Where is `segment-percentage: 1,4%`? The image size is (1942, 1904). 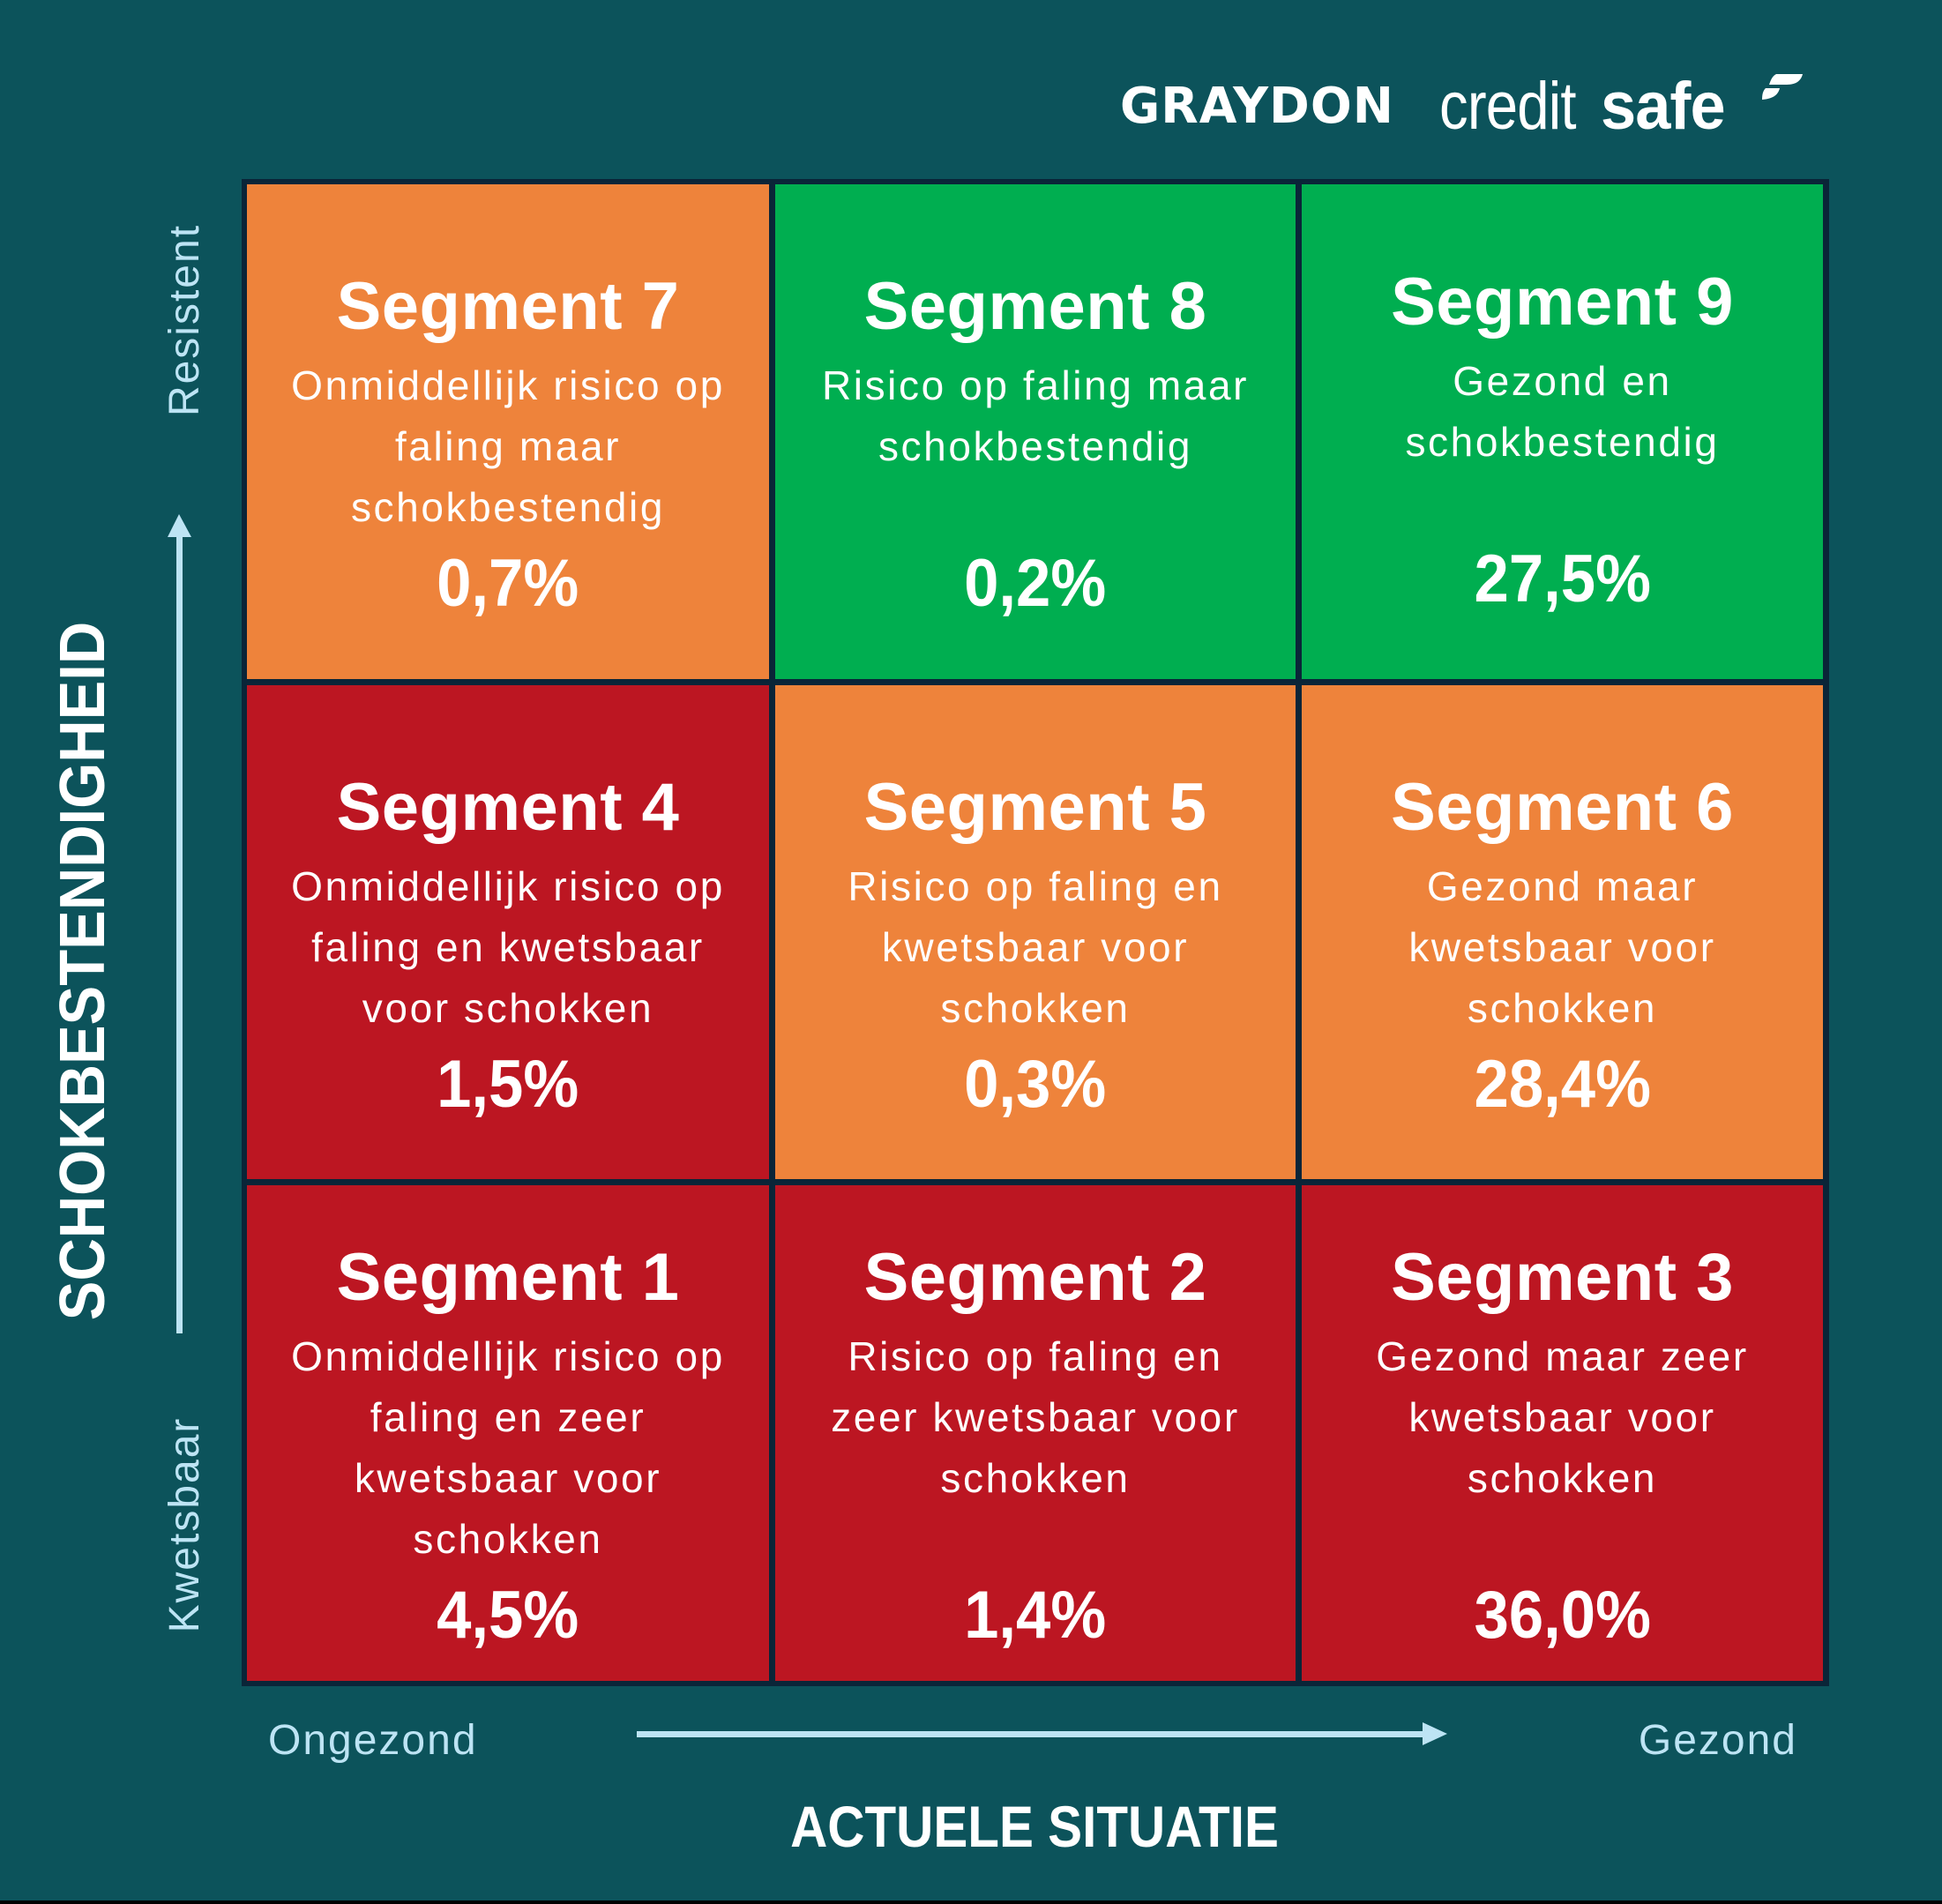
segment-percentage: 1,4% is located at coordinates (1035, 1615).